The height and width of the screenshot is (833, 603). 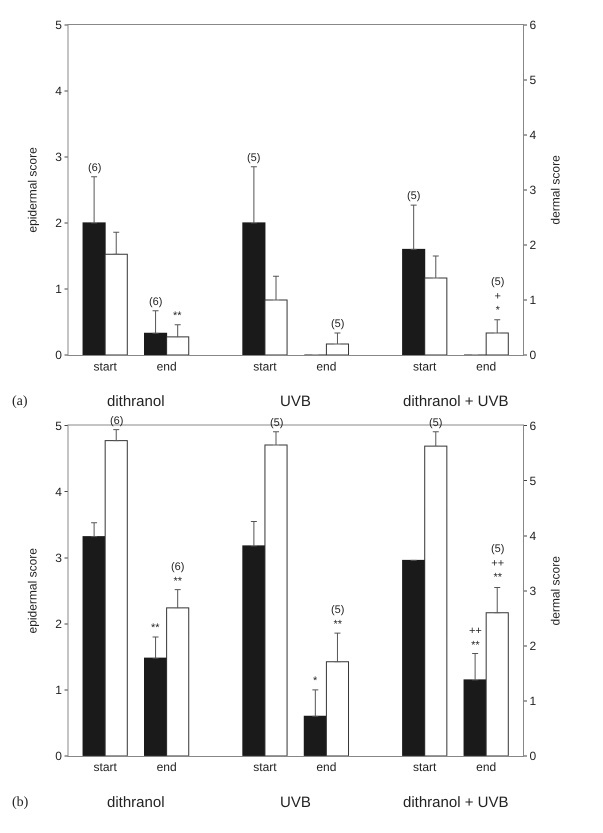 I want to click on text: (b), so click(x=20, y=802).